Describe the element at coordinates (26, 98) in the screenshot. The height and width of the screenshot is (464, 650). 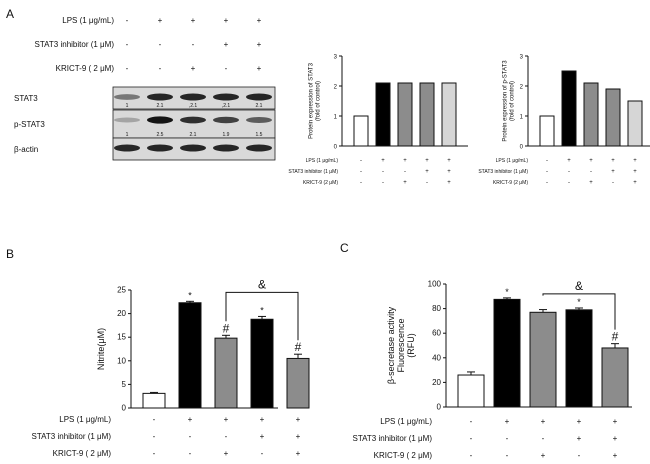
I see `blot-band-label: STAT3` at that location.